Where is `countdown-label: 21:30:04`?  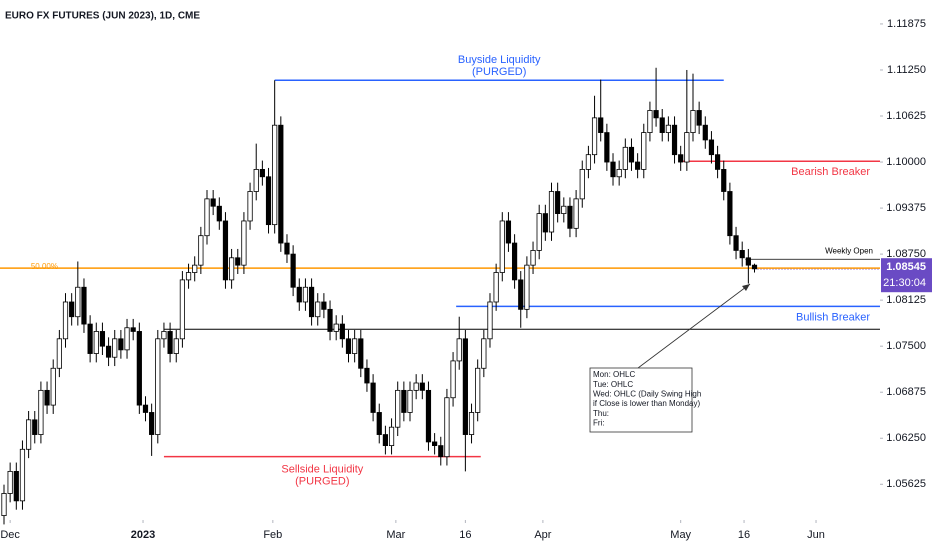 countdown-label: 21:30:04 is located at coordinates (904, 283).